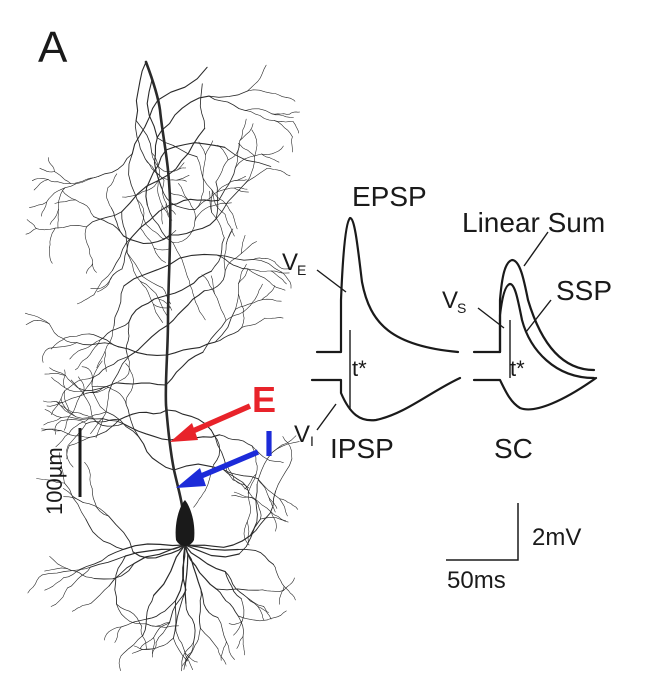 This screenshot has width=654, height=680. Describe the element at coordinates (386, 399) in the screenshot. I see `ipsp-trace` at that location.